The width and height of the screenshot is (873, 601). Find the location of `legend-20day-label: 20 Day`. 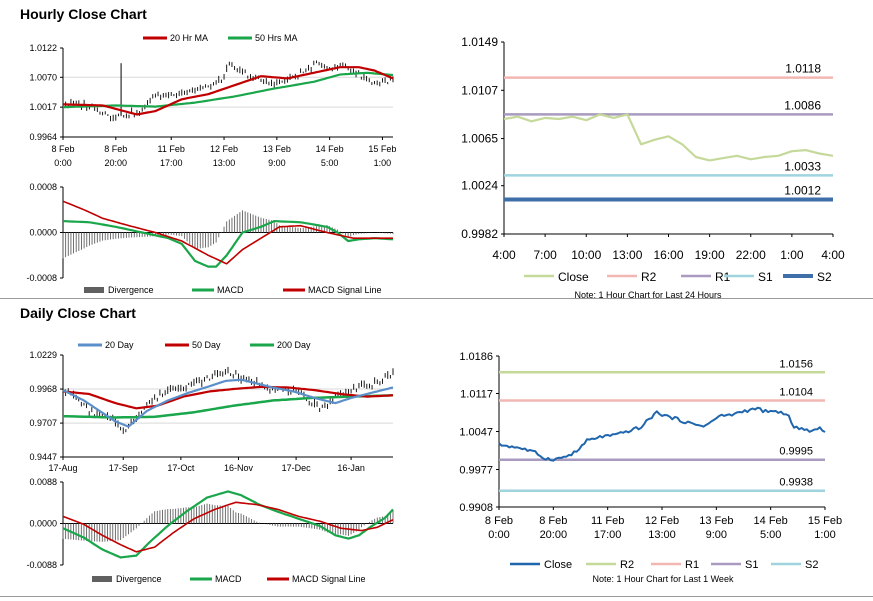

legend-20day-label: 20 Day is located at coordinates (119, 345).